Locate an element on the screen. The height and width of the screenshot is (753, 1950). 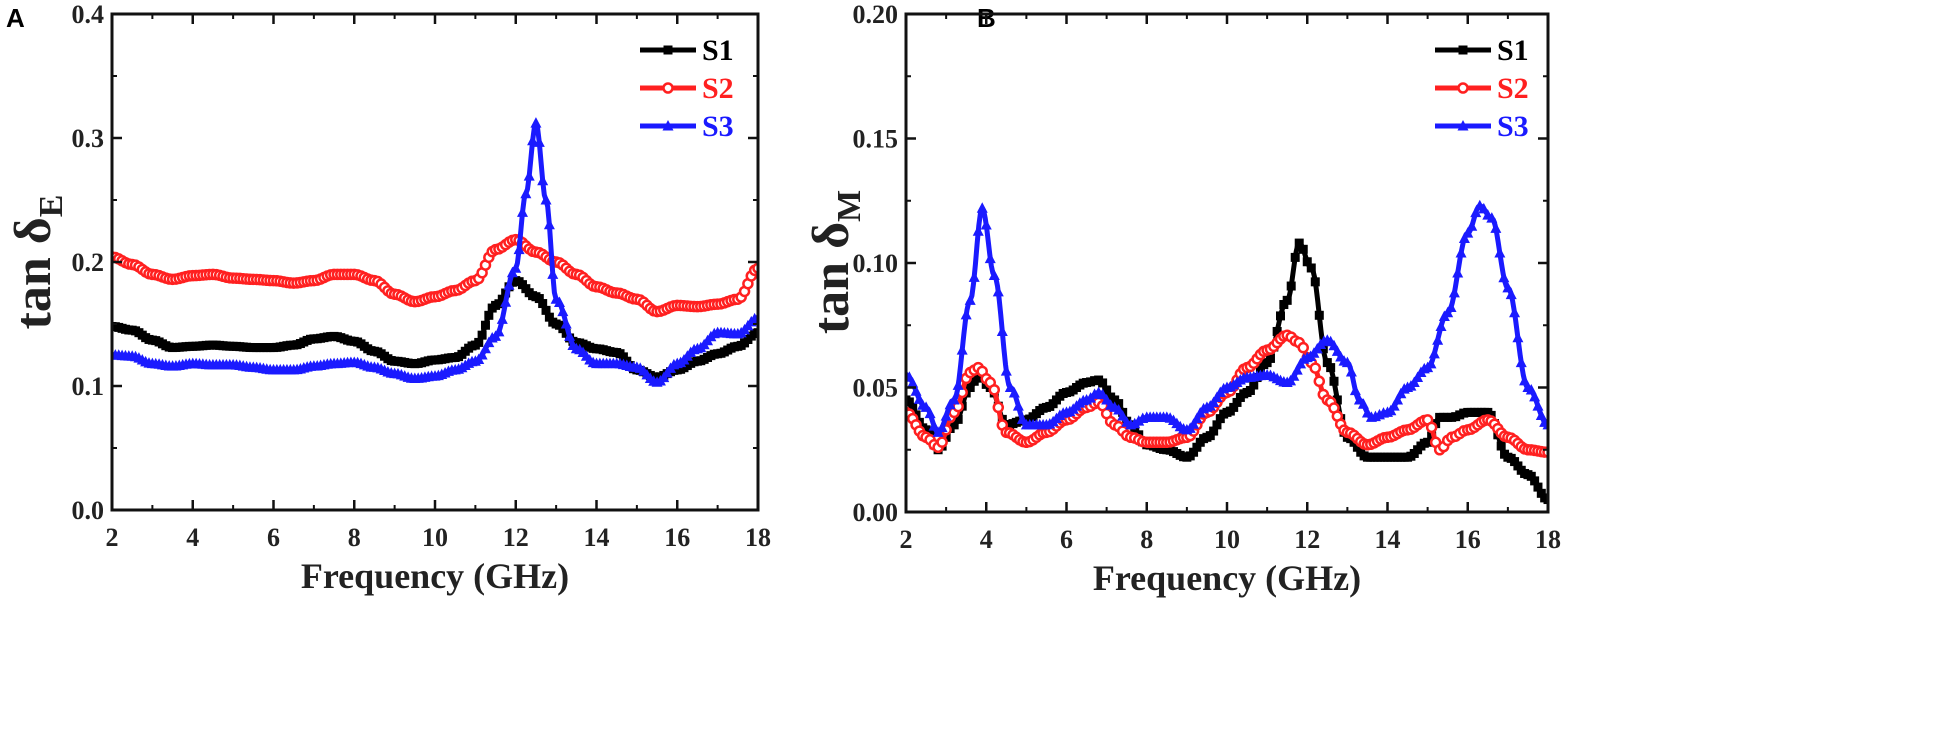
series-markers-s1 is located at coordinates (435, 329).